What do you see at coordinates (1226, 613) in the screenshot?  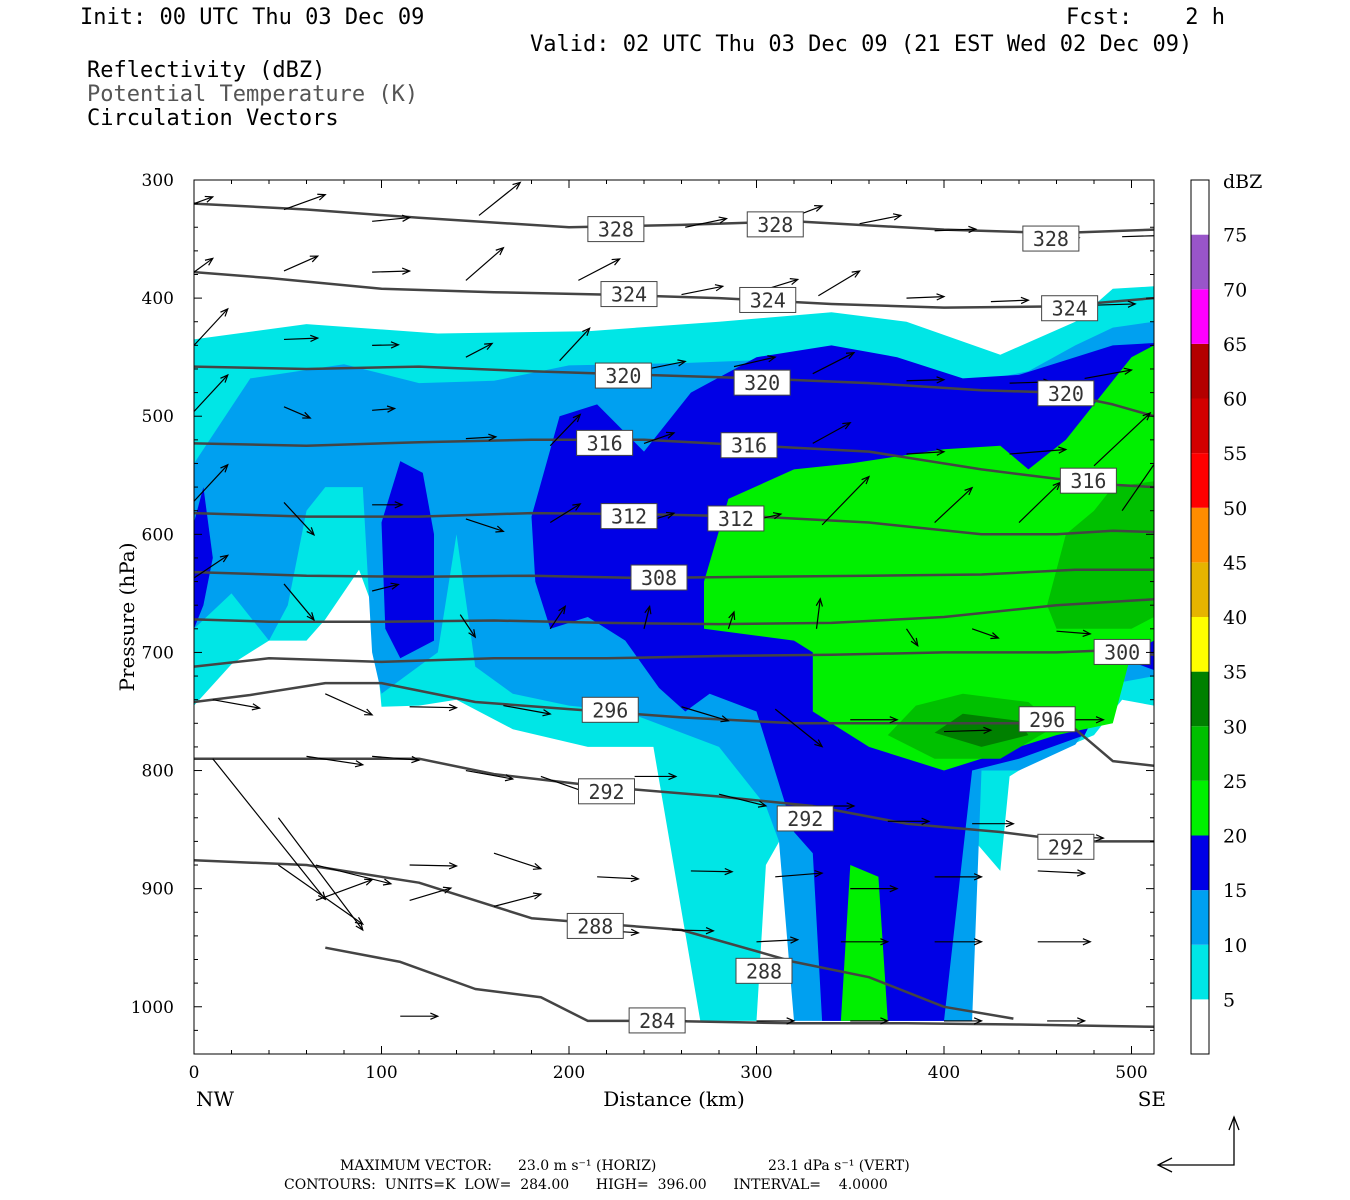 I see `colorbar: 5 10 15 20 25 30 35 40 45 50 55 60 65 70 75 dBZ` at bounding box center [1226, 613].